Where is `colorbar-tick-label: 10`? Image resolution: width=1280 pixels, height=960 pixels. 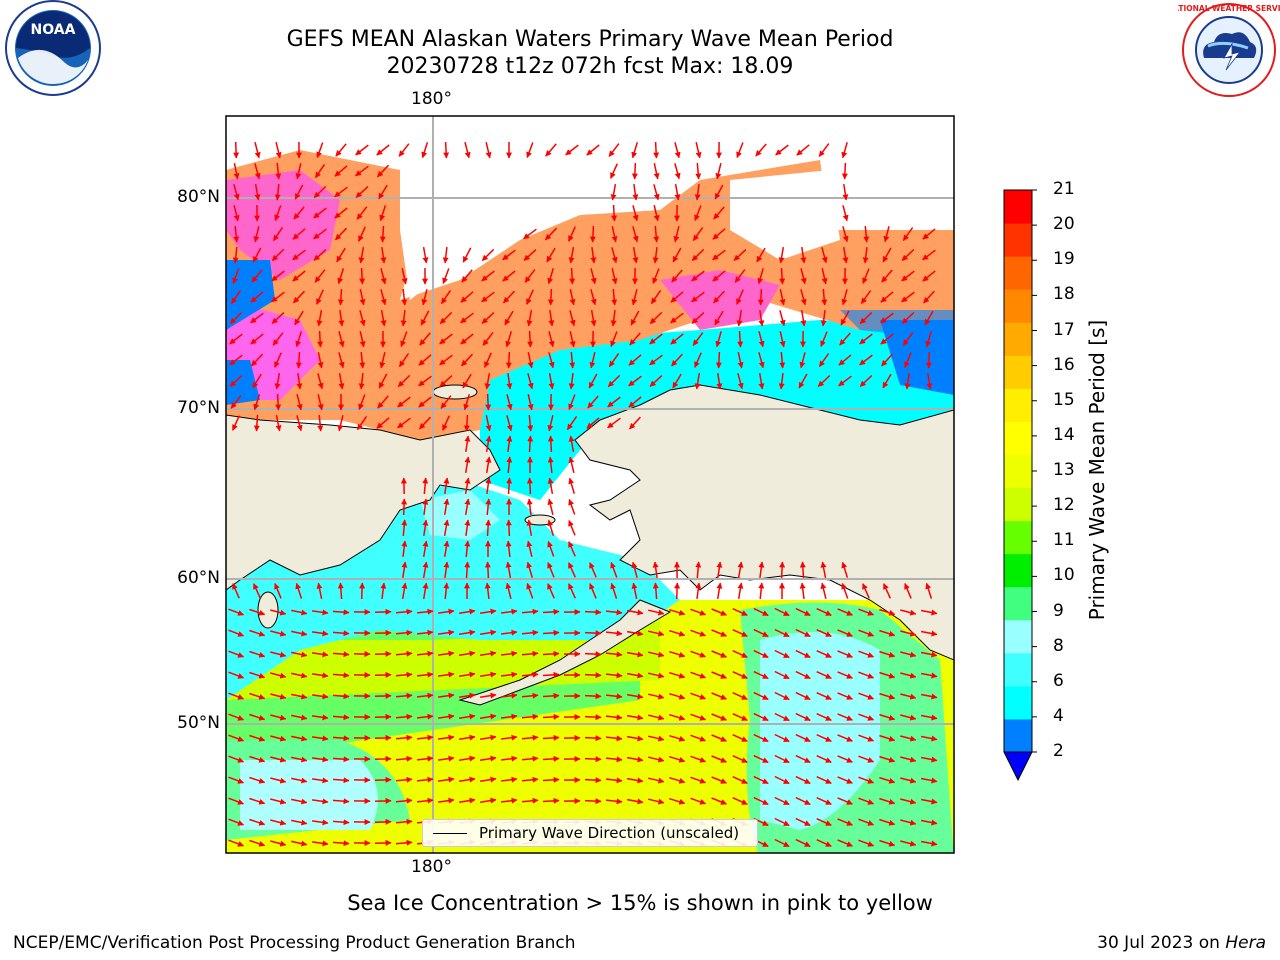 colorbar-tick-label: 10 is located at coordinates (1064, 575).